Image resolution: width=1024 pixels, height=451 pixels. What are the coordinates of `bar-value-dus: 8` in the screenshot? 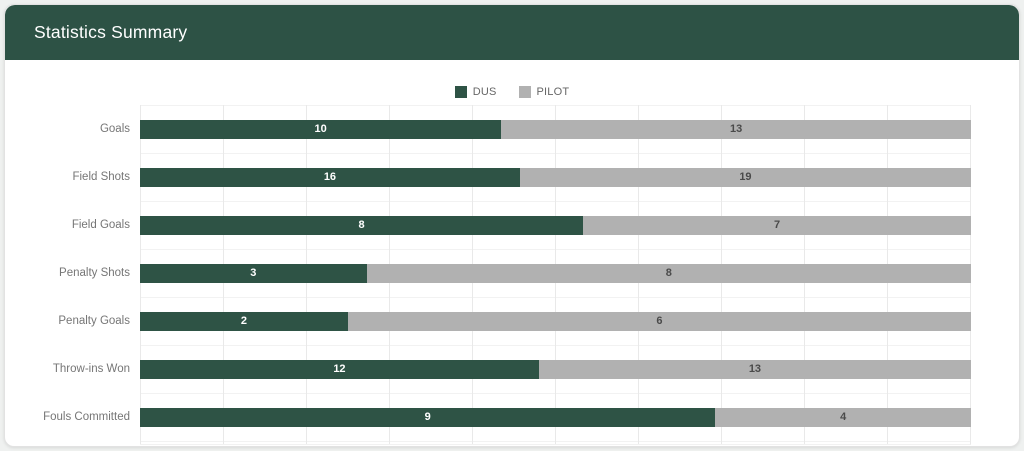 It's located at (361, 225).